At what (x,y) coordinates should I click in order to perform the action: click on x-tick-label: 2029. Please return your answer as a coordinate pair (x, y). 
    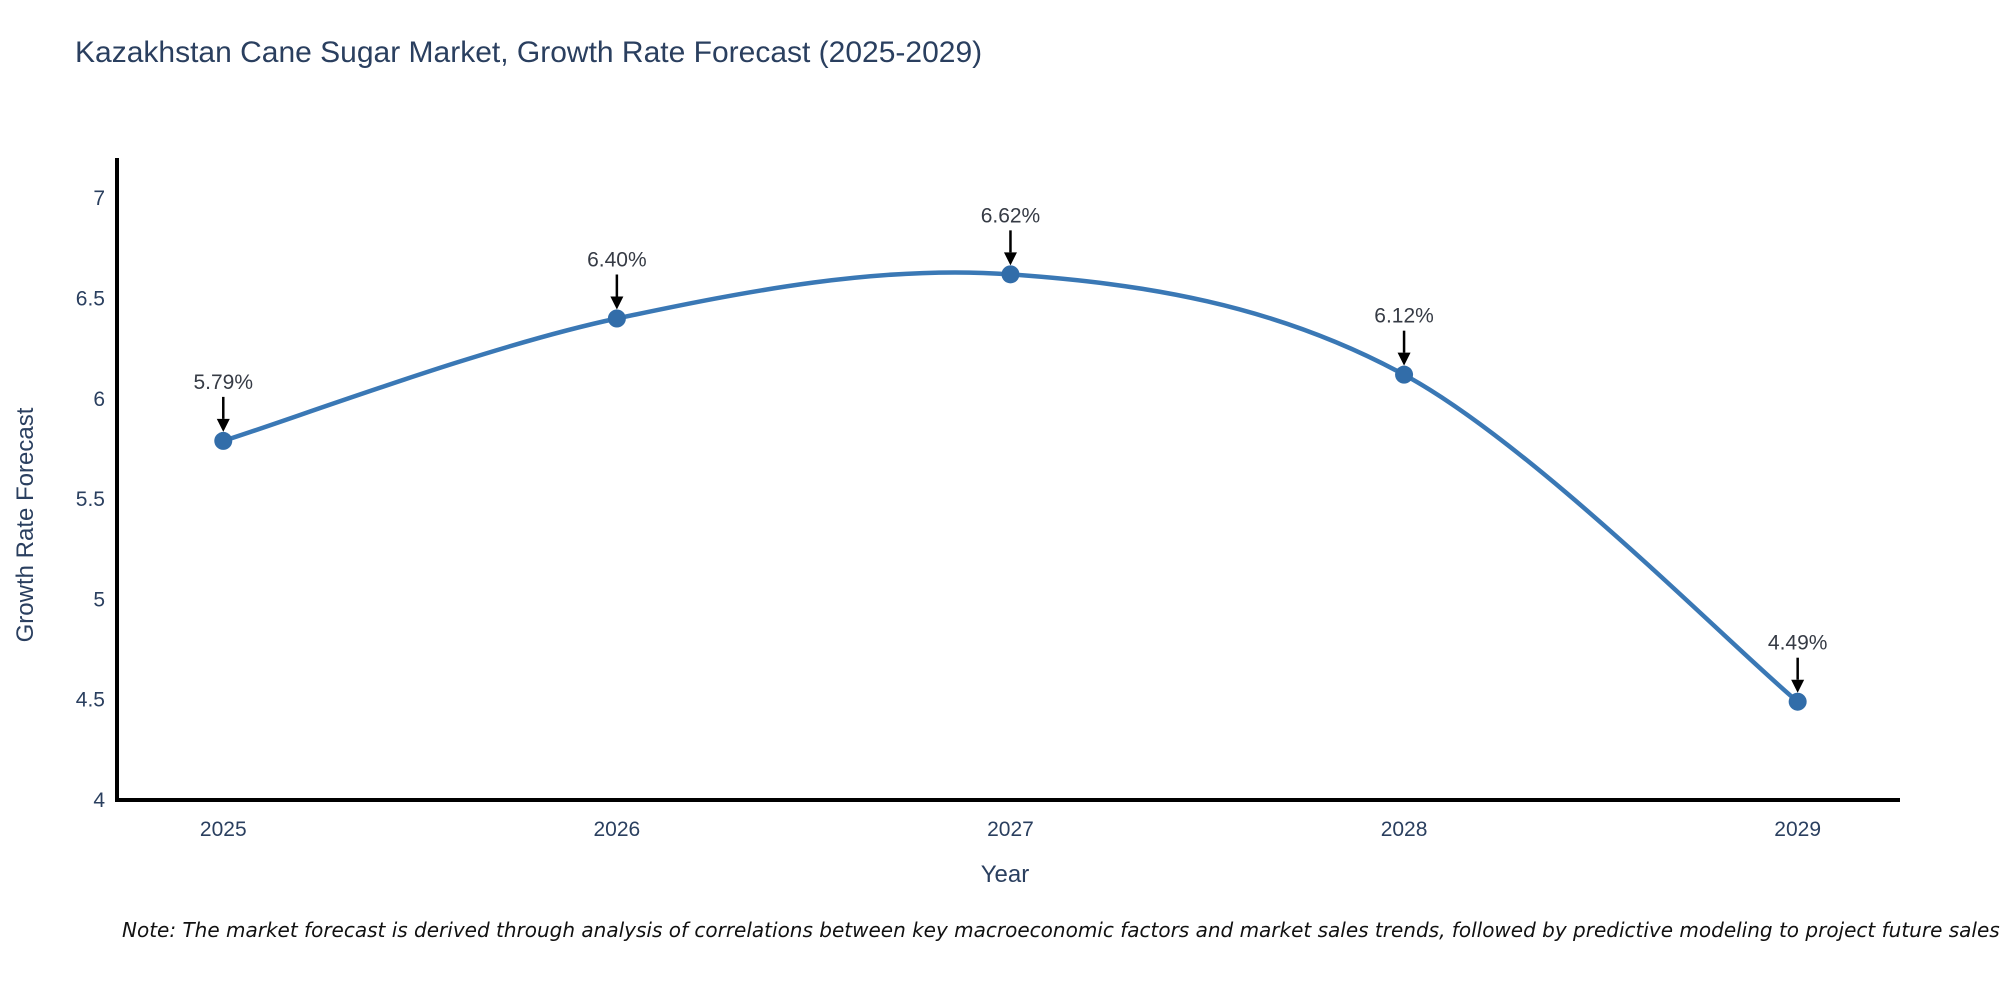
    Looking at the image, I should click on (1797, 829).